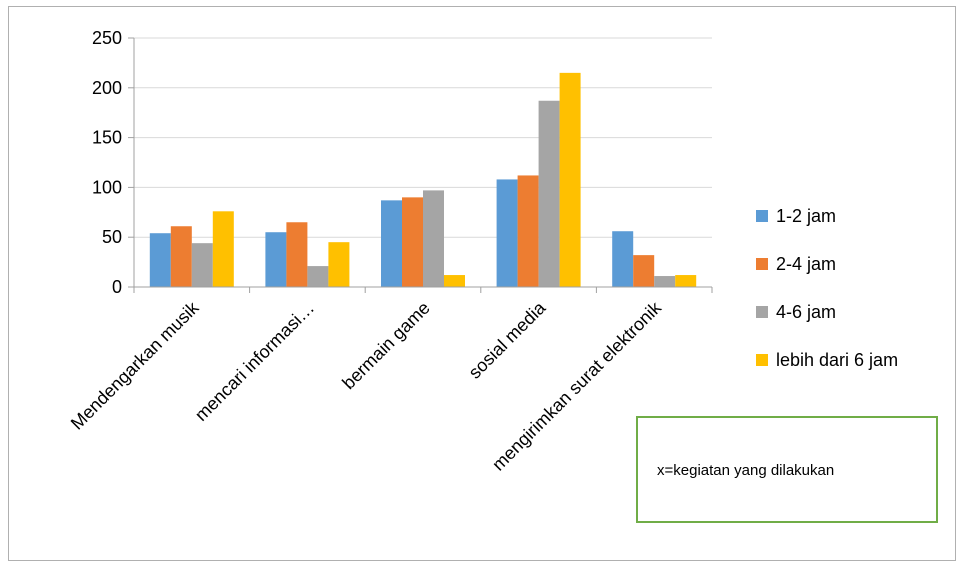  I want to click on x-tick-label: Mendengarkan musik, so click(135, 365).